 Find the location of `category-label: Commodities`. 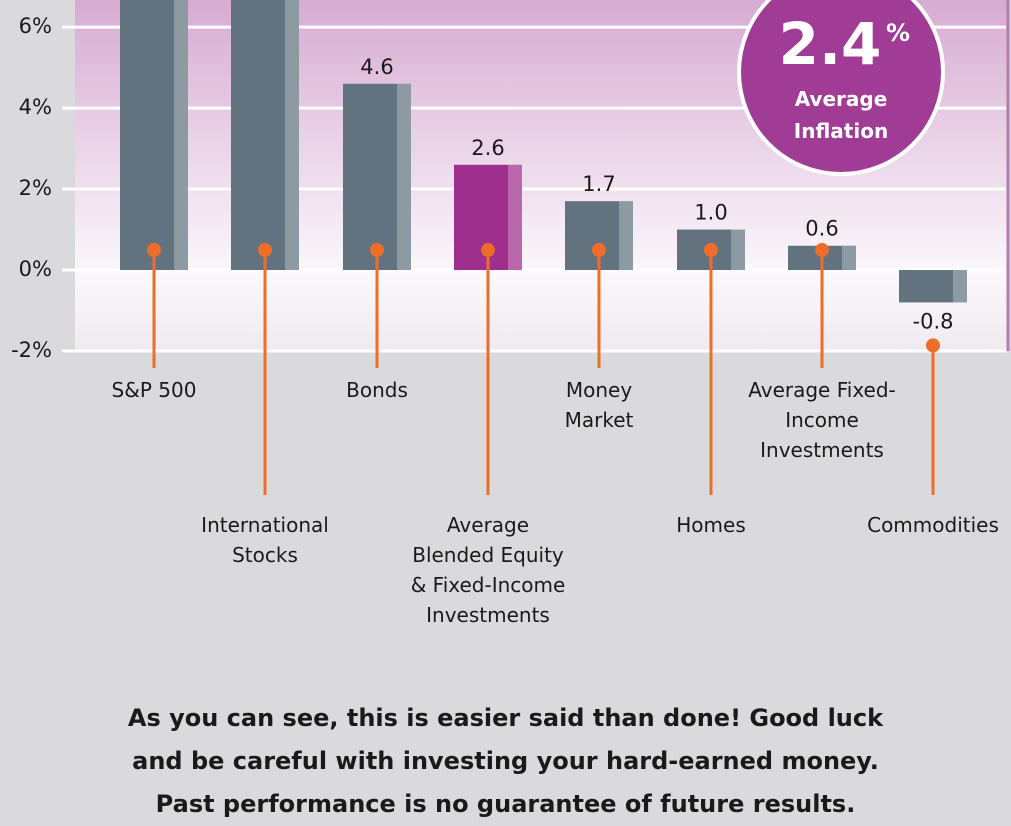

category-label: Commodities is located at coordinates (933, 525).